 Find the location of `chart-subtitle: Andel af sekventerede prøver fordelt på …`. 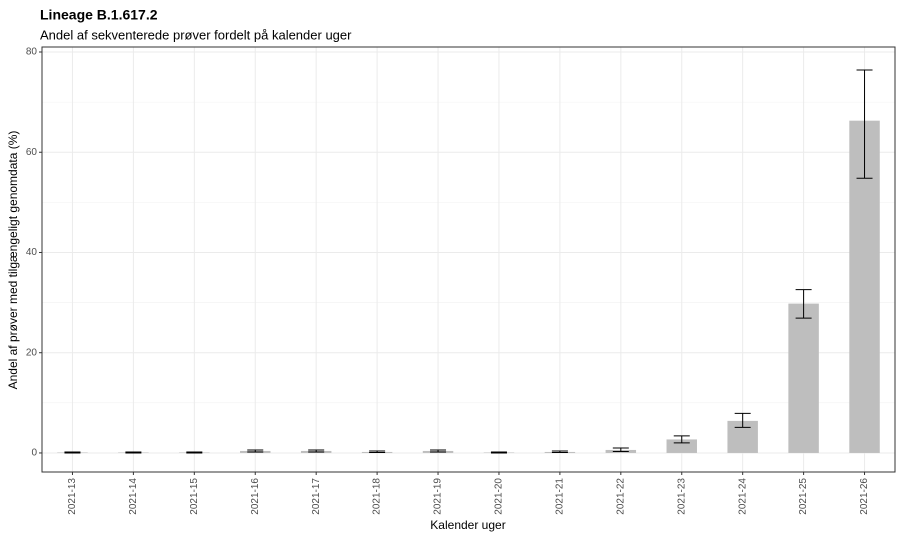

chart-subtitle: Andel af sekventerede prøver fordelt på … is located at coordinates (196, 34).